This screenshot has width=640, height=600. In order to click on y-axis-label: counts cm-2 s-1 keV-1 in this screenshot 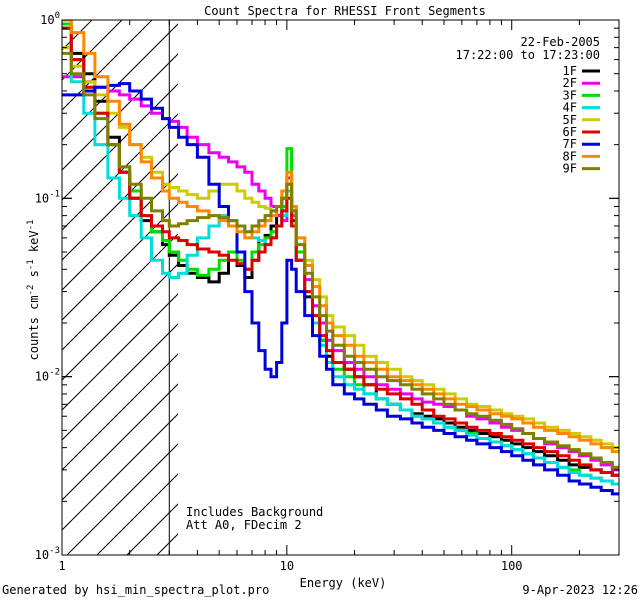, I will do `click(33, 290)`.